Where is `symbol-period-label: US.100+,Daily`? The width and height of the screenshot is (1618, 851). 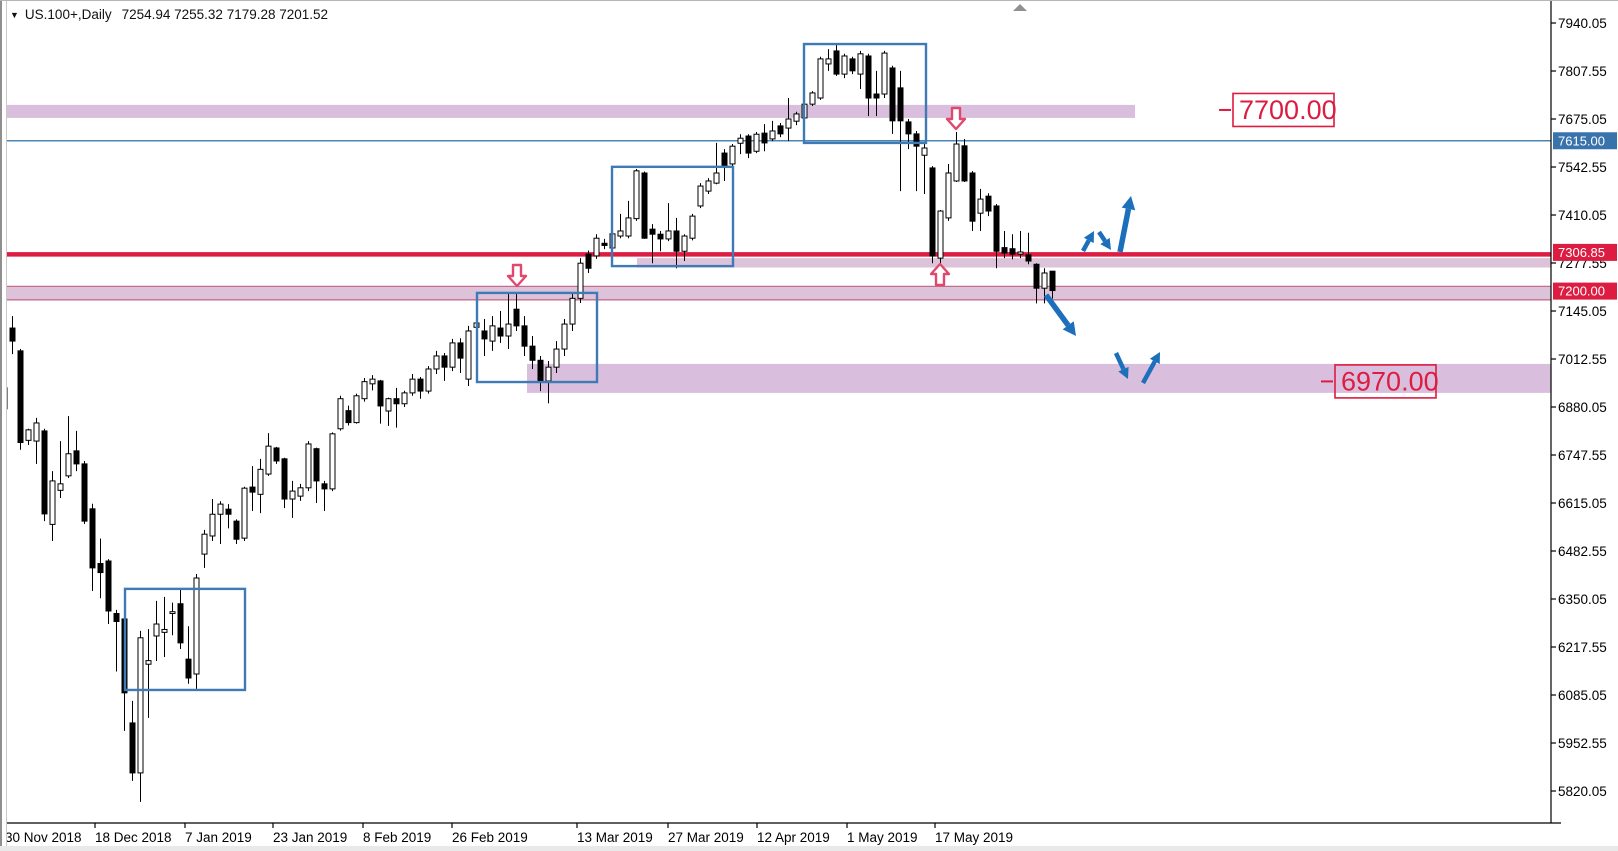 symbol-period-label: US.100+,Daily is located at coordinates (68, 14).